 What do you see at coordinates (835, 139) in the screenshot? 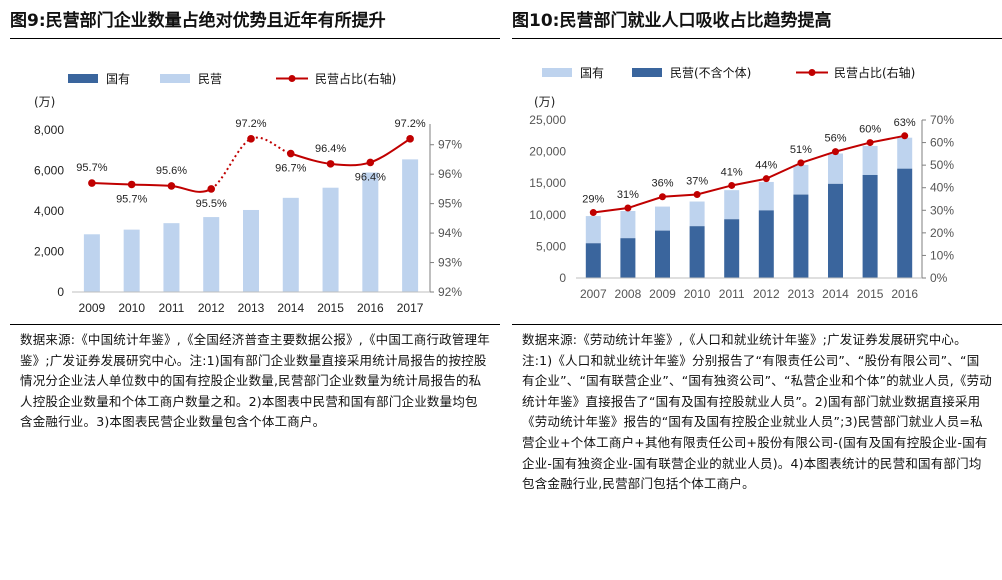
I see `share-data-label-2014: 56%` at bounding box center [835, 139].